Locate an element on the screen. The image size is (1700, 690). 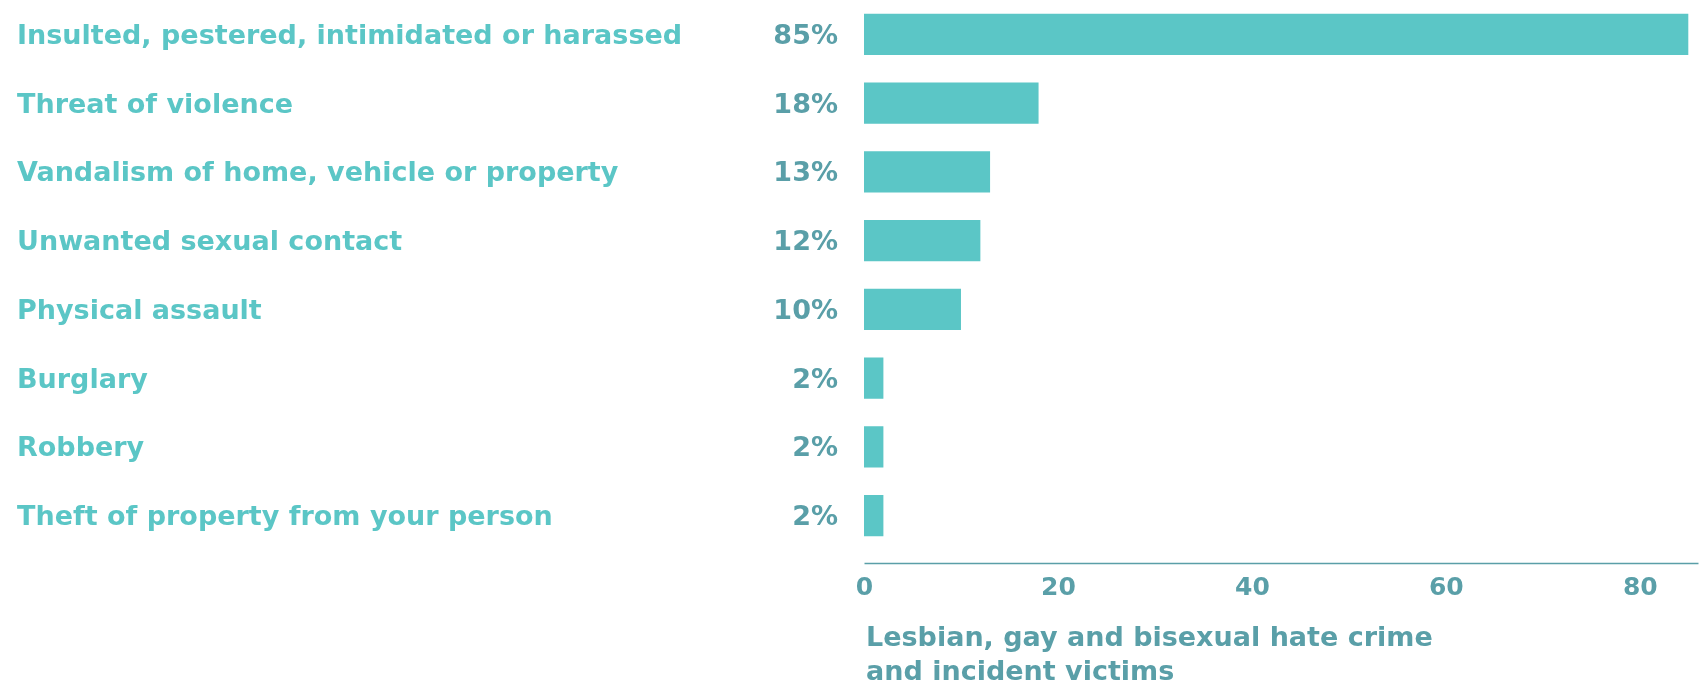
data-label: 13% is located at coordinates (805, 172).